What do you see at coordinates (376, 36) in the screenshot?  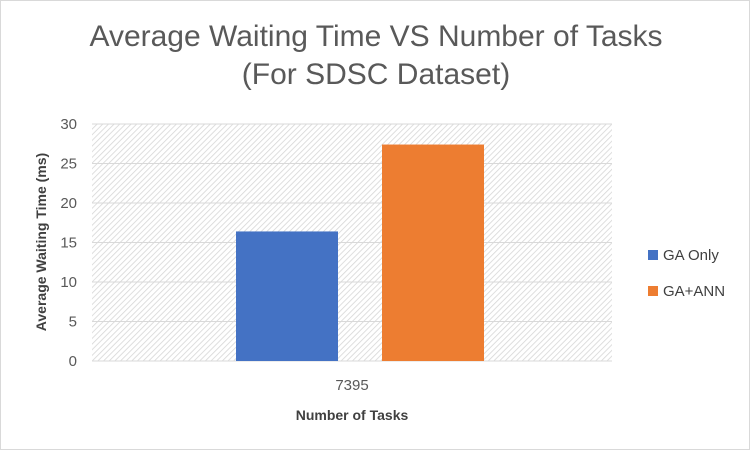 I see `chart-title-line-1: Average Waiting Time VS Number of Tasks` at bounding box center [376, 36].